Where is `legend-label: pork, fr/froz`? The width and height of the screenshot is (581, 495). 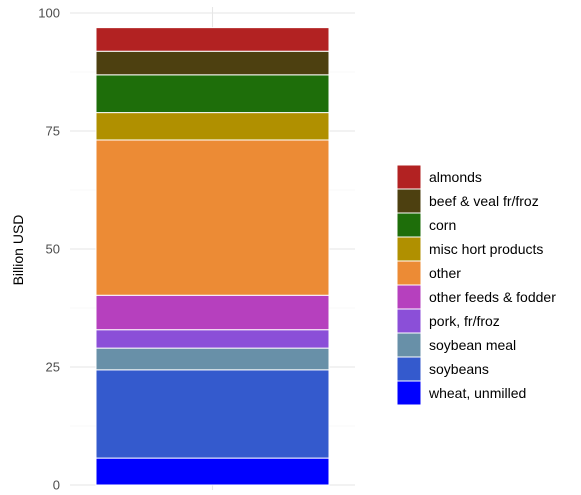
legend-label: pork, fr/froz is located at coordinates (464, 321).